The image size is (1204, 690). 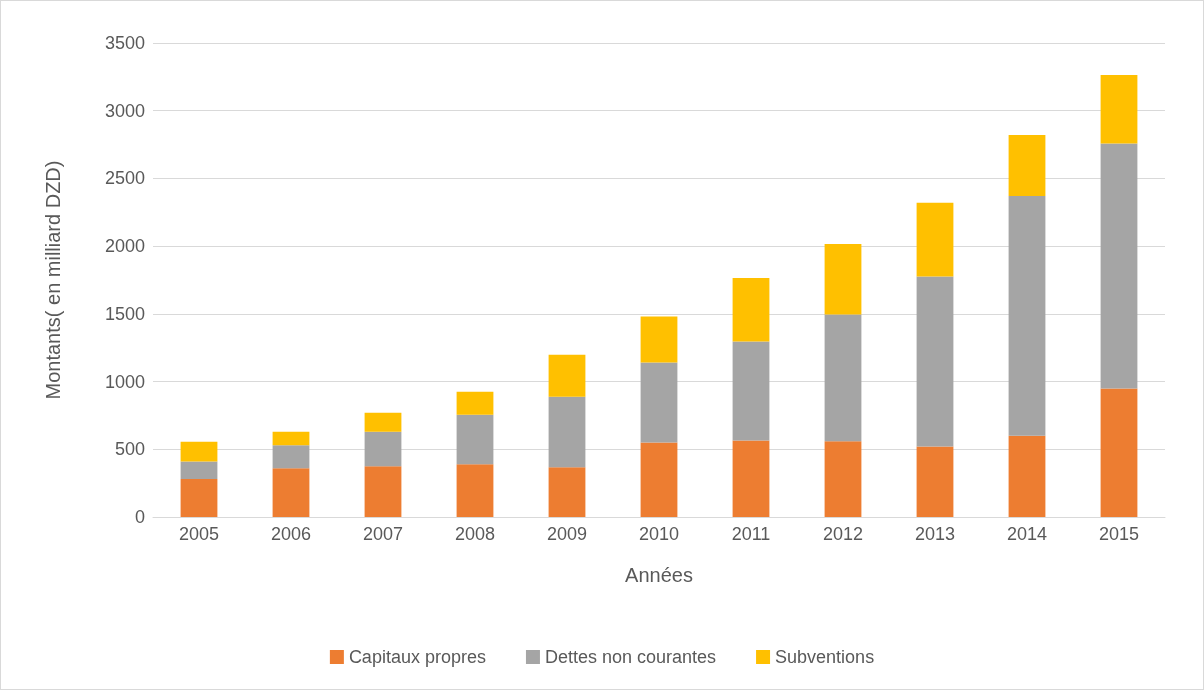 What do you see at coordinates (659, 534) in the screenshot?
I see `x-tick-label: 2010` at bounding box center [659, 534].